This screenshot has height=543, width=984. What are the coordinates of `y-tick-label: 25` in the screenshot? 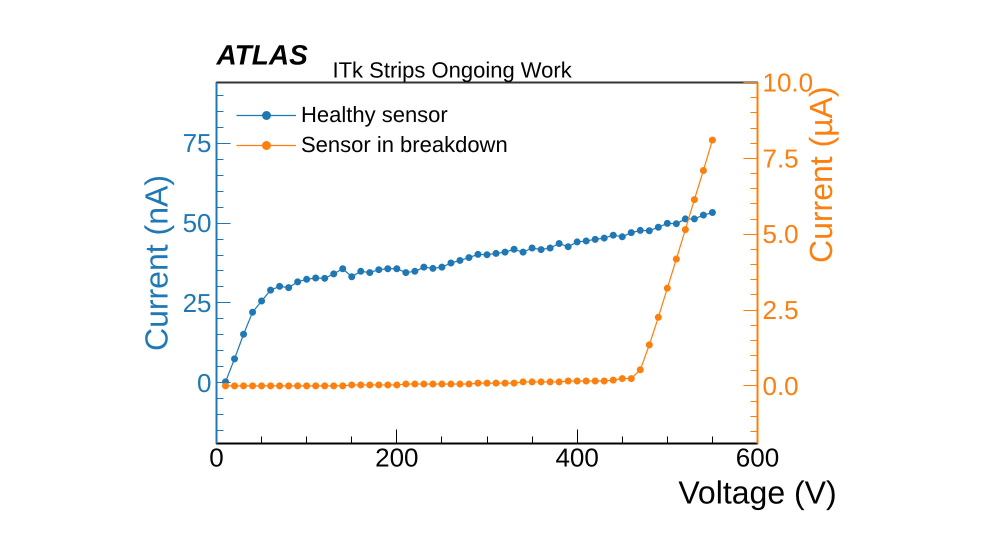 It's located at (197, 303).